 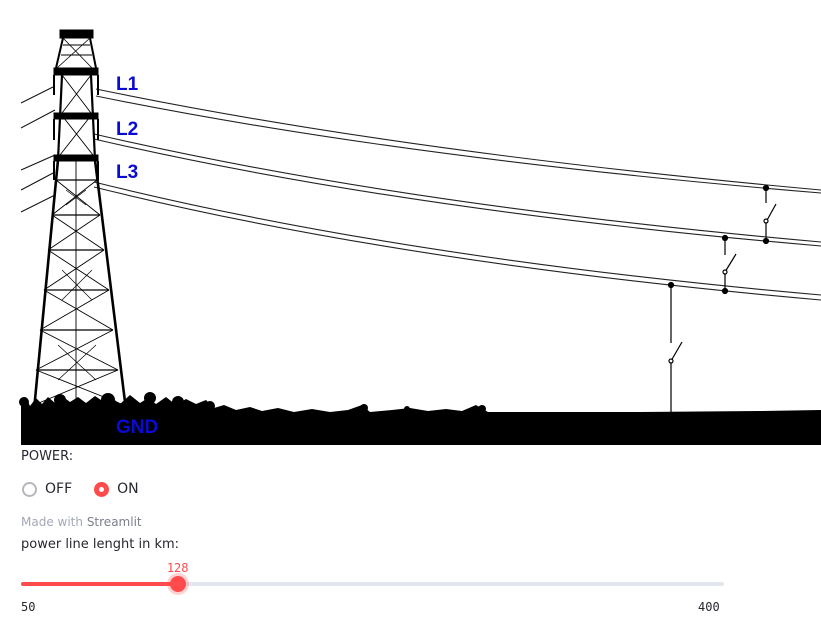 What do you see at coordinates (127, 129) in the screenshot?
I see `label-l2: L2` at bounding box center [127, 129].